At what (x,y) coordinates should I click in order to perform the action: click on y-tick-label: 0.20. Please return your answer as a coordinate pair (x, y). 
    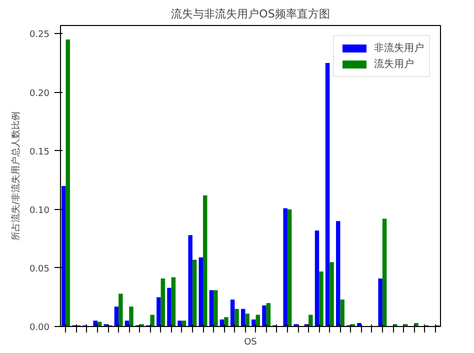
    Looking at the image, I should click on (39, 93).